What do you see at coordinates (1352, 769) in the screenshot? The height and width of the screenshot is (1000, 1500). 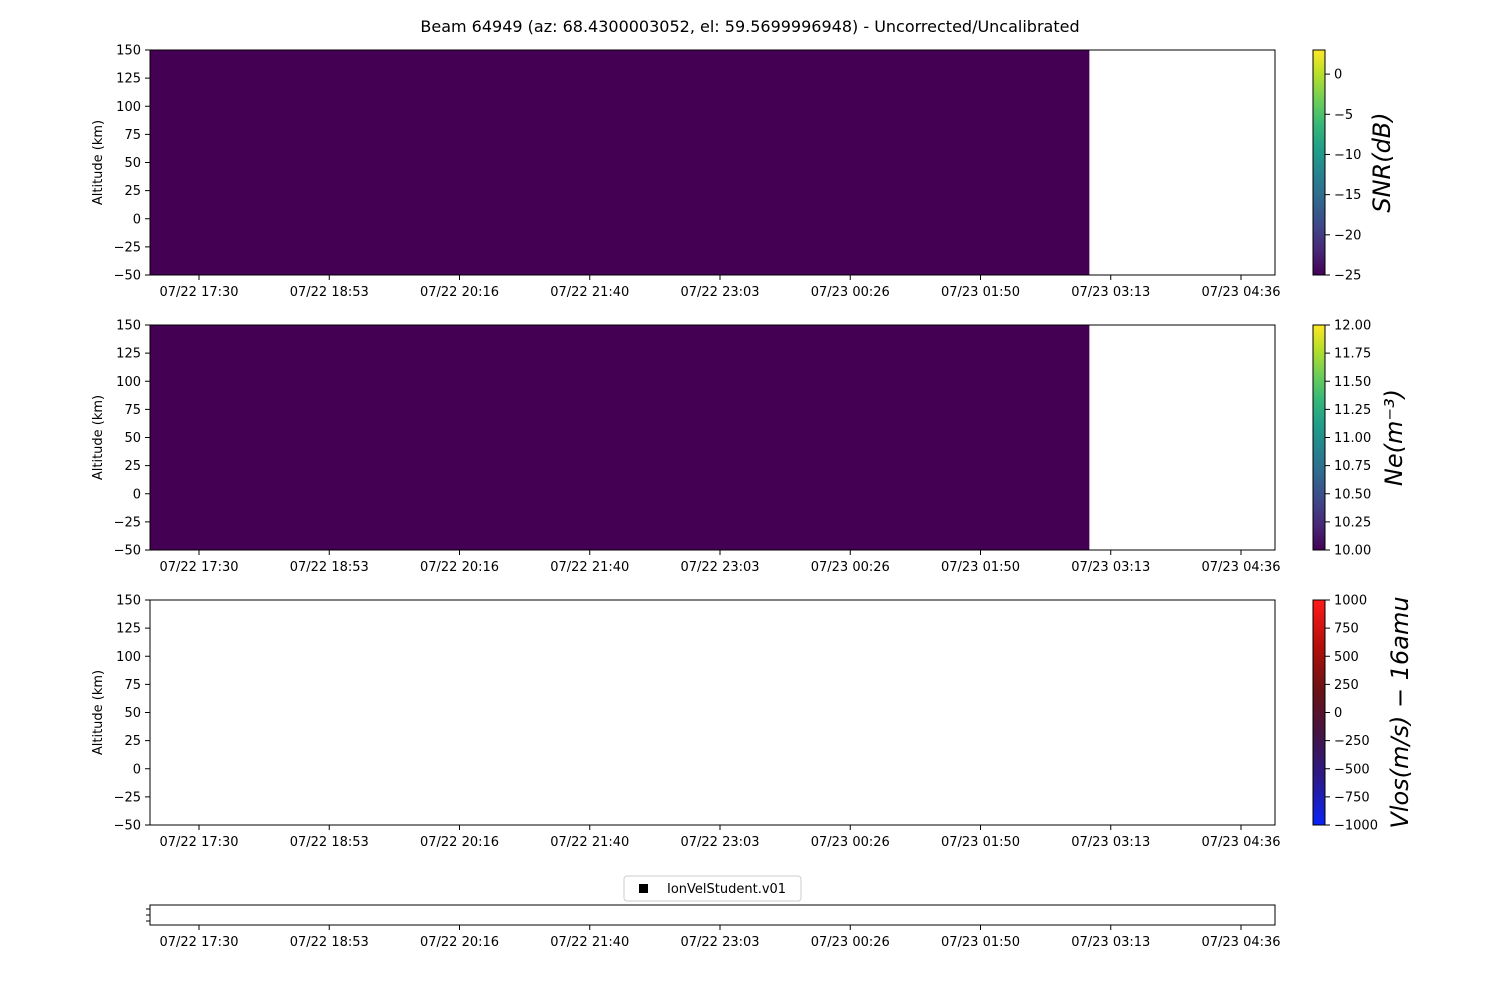 I see `colorbar-tick-label: −500` at bounding box center [1352, 769].